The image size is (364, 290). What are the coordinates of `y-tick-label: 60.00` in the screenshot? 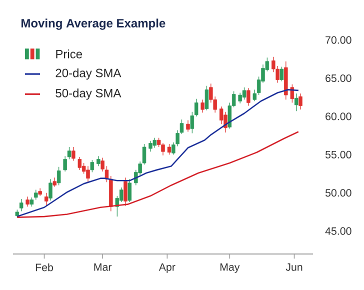 It's located at (339, 116).